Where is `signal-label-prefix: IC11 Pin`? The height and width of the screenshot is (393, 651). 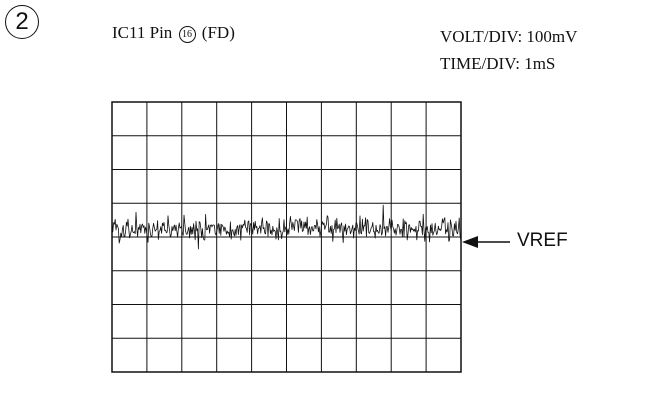
signal-label-prefix: IC11 Pin is located at coordinates (142, 32).